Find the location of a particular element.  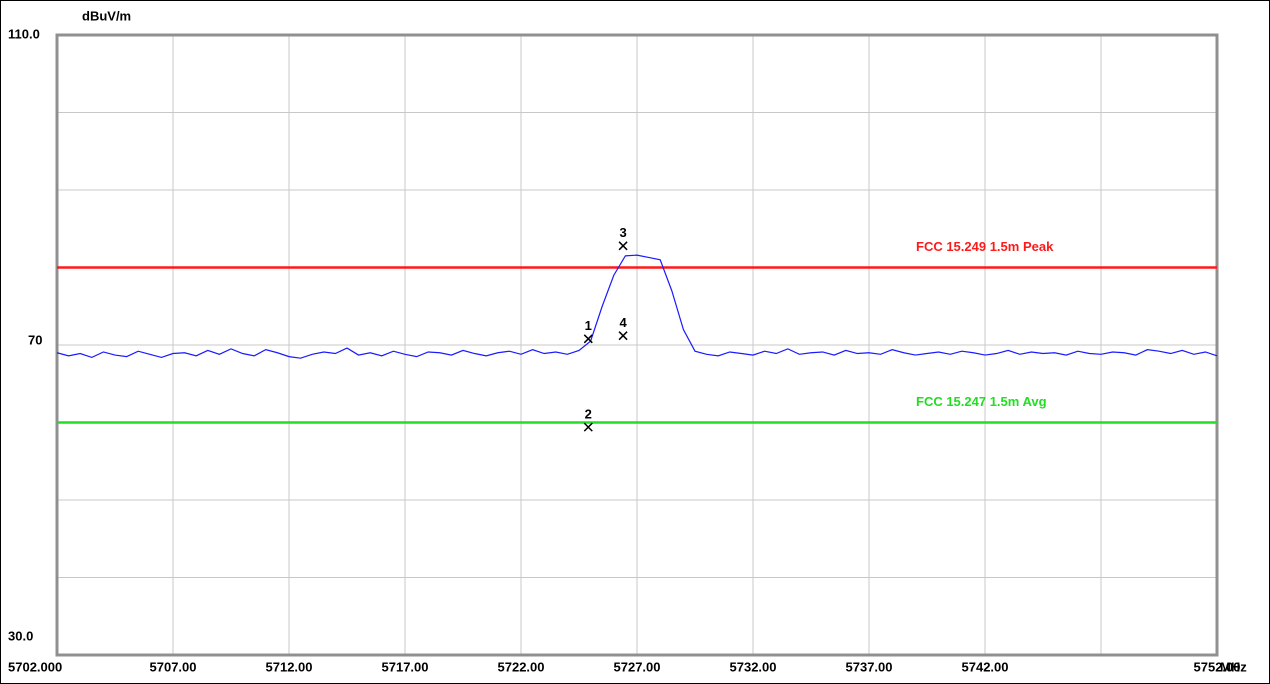

x-unit: MHz is located at coordinates (1233, 666).